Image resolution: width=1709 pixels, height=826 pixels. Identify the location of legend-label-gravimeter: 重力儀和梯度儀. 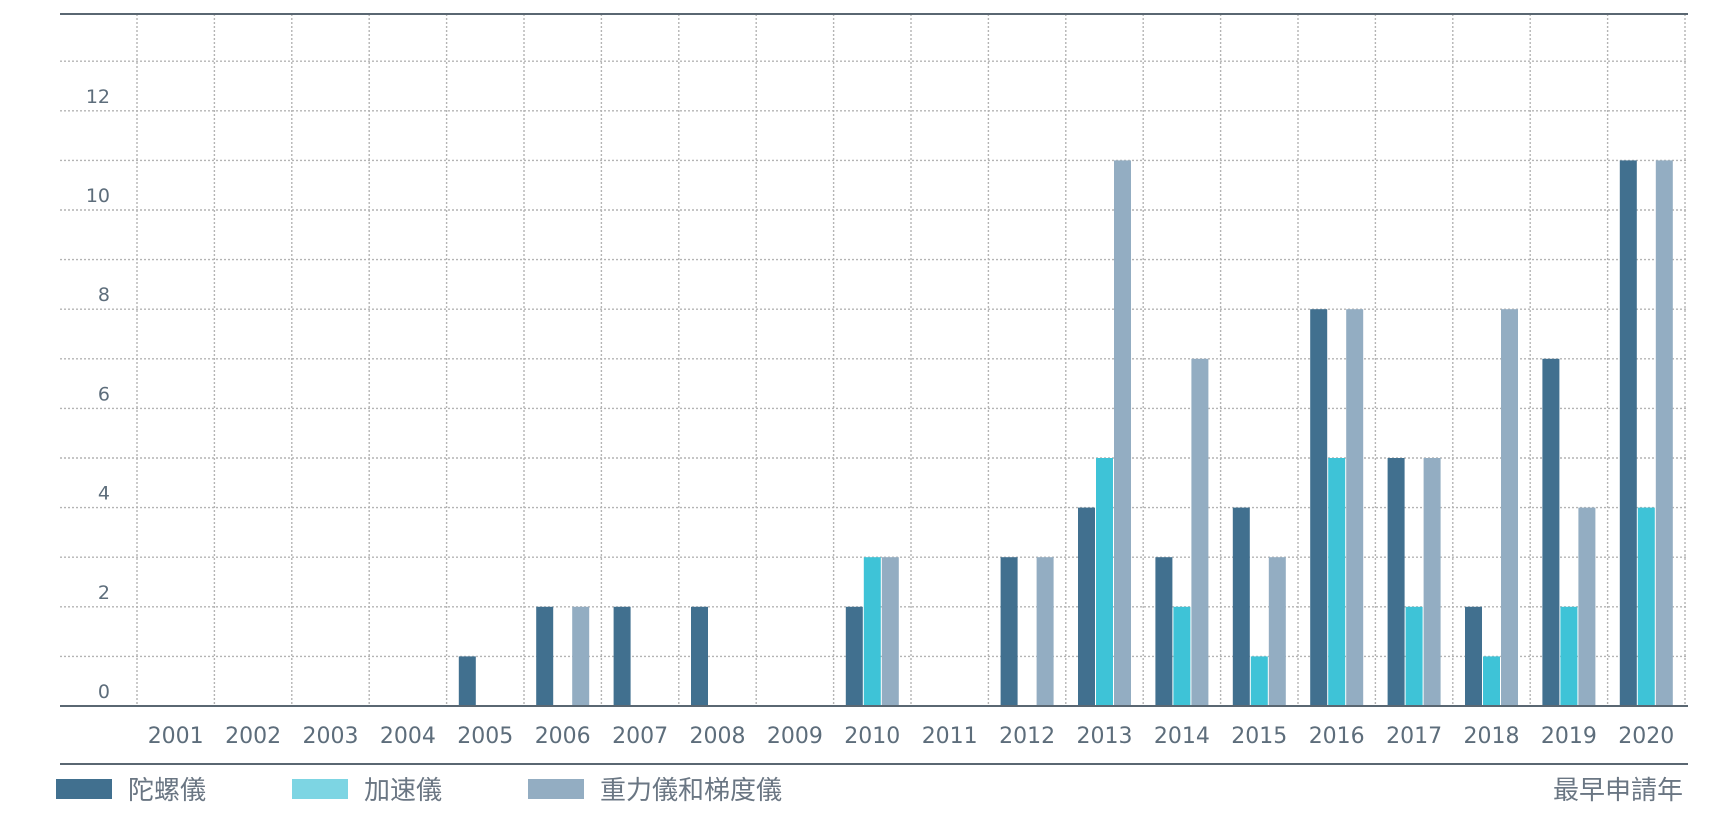
(691, 791).